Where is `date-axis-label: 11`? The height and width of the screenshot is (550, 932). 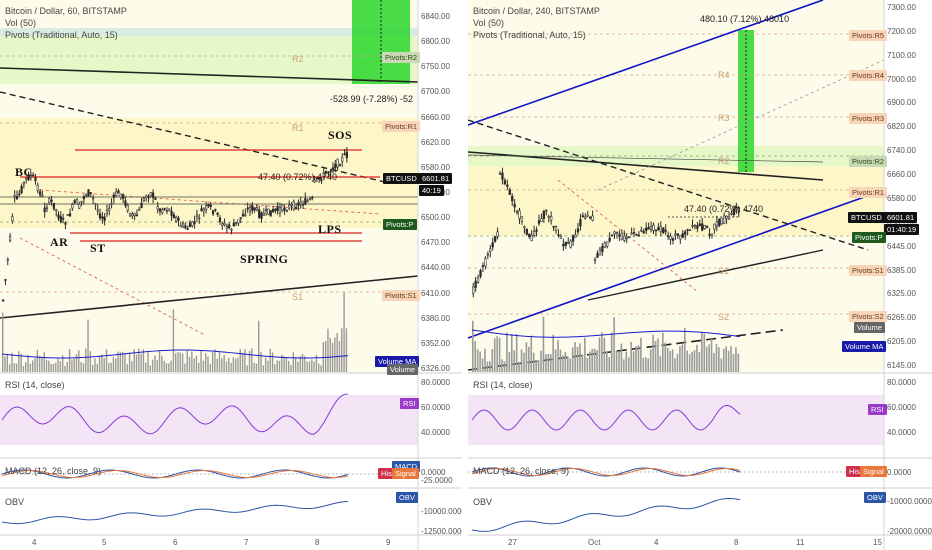
date-axis-label: 11 is located at coordinates (800, 542).